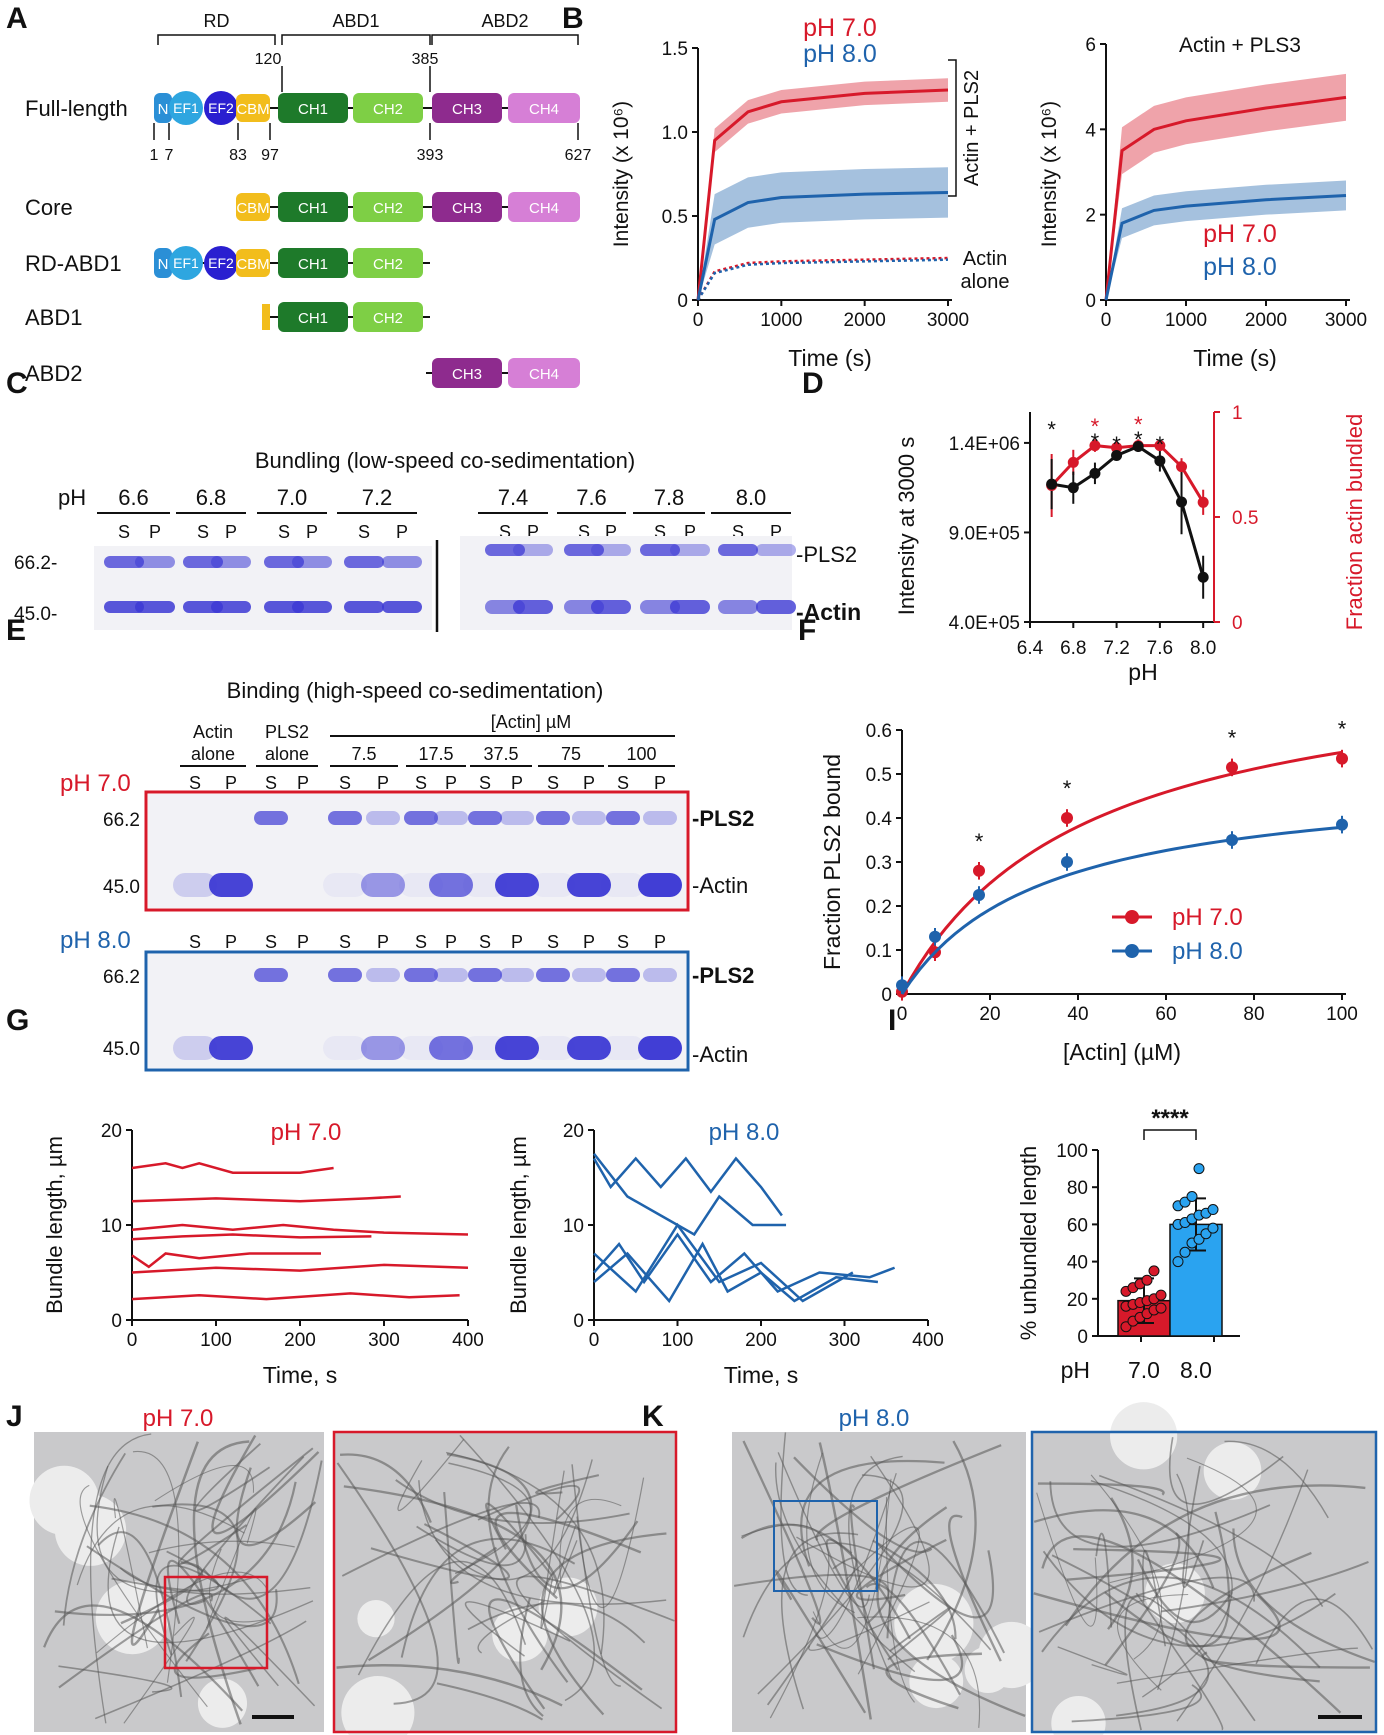 Image resolution: width=1384 pixels, height=1735 pixels. What do you see at coordinates (641, 754) in the screenshot?
I see `group-label: 100` at bounding box center [641, 754].